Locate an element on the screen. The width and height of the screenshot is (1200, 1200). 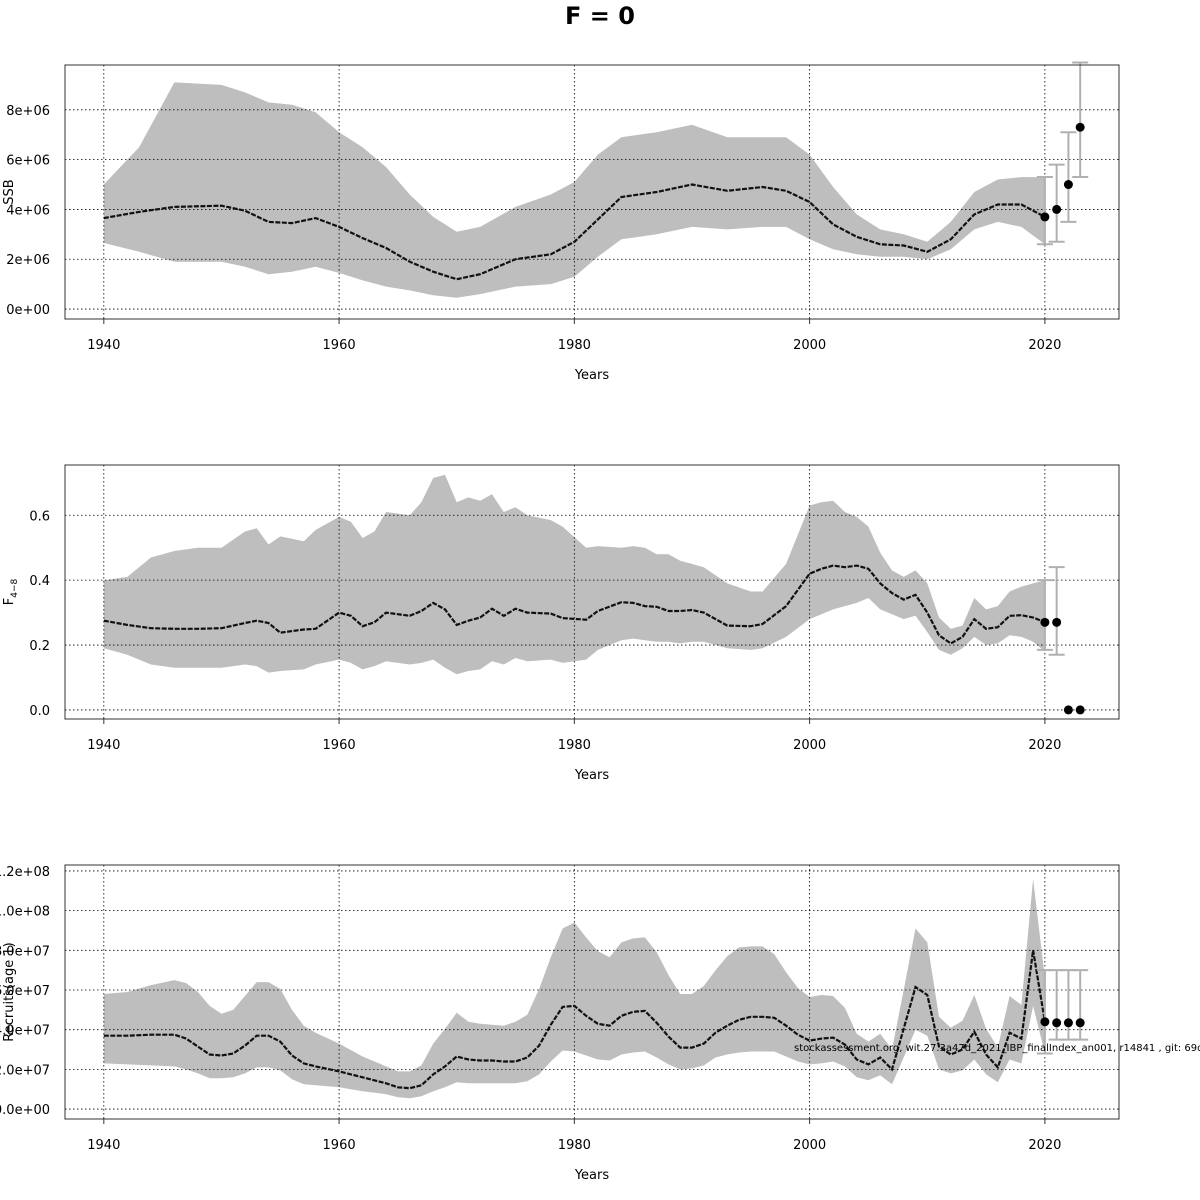
fbar-y-tick-label-1: 0.2 is located at coordinates (39, 646).